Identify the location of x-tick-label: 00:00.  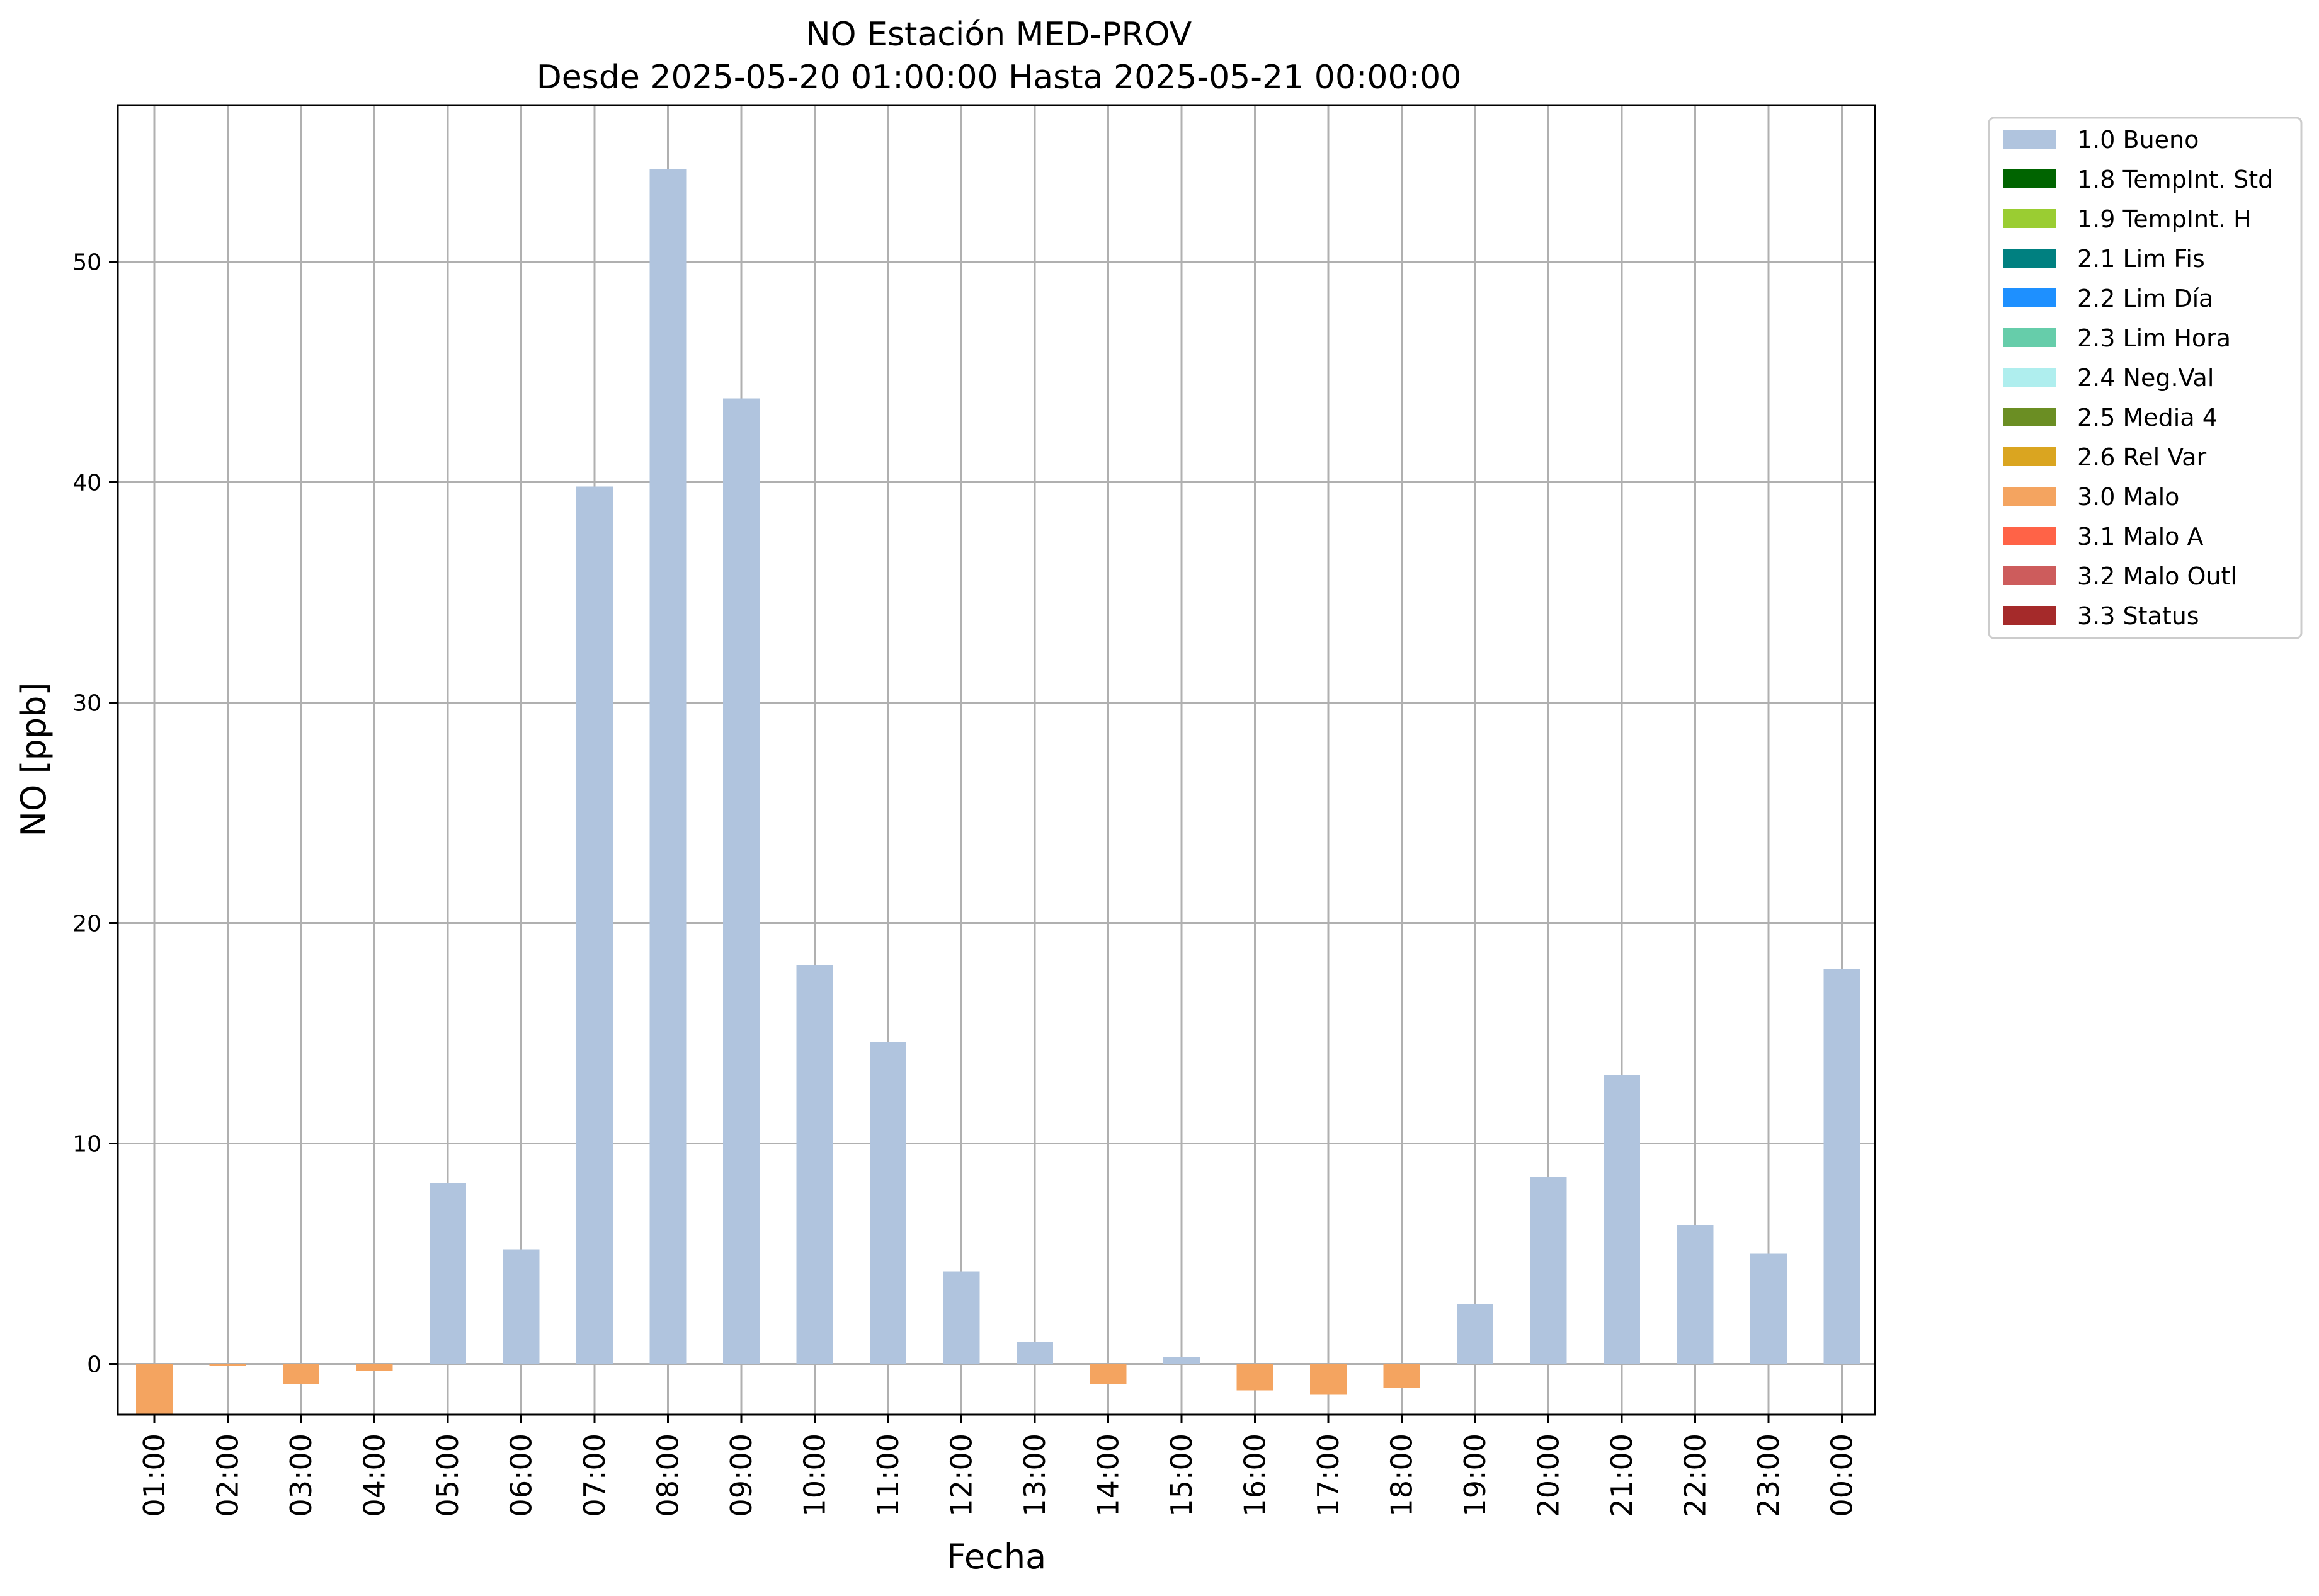
(1842, 1475).